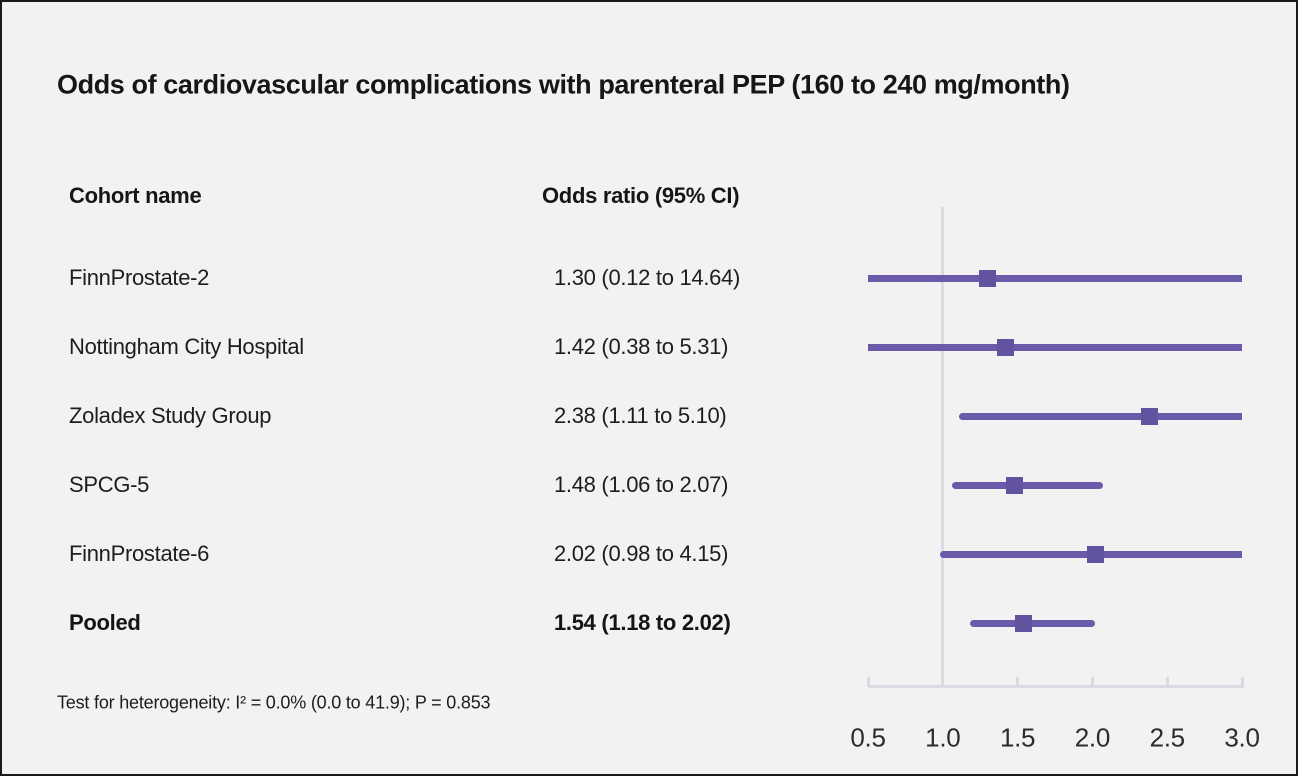 The height and width of the screenshot is (776, 1298). What do you see at coordinates (943, 447) in the screenshot?
I see `reference-line` at bounding box center [943, 447].